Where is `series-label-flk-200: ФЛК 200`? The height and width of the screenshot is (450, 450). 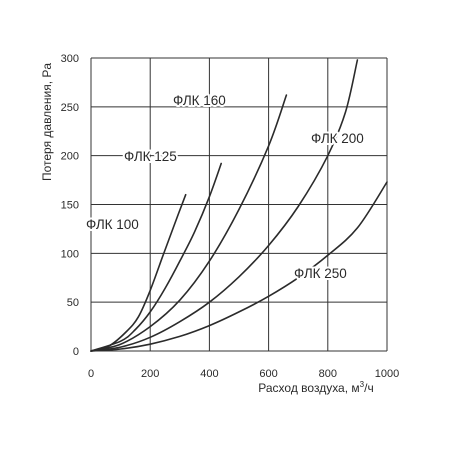 series-label-flk-200: ФЛК 200 is located at coordinates (337, 138).